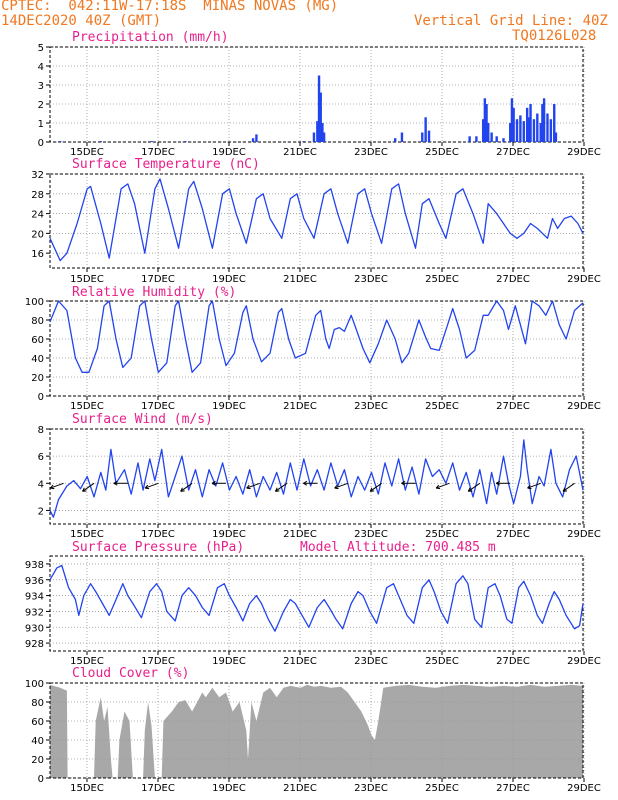 This screenshot has width=618, height=800. Describe the element at coordinates (584, 534) in the screenshot. I see `wind-xtick-label: 29DEC` at that location.